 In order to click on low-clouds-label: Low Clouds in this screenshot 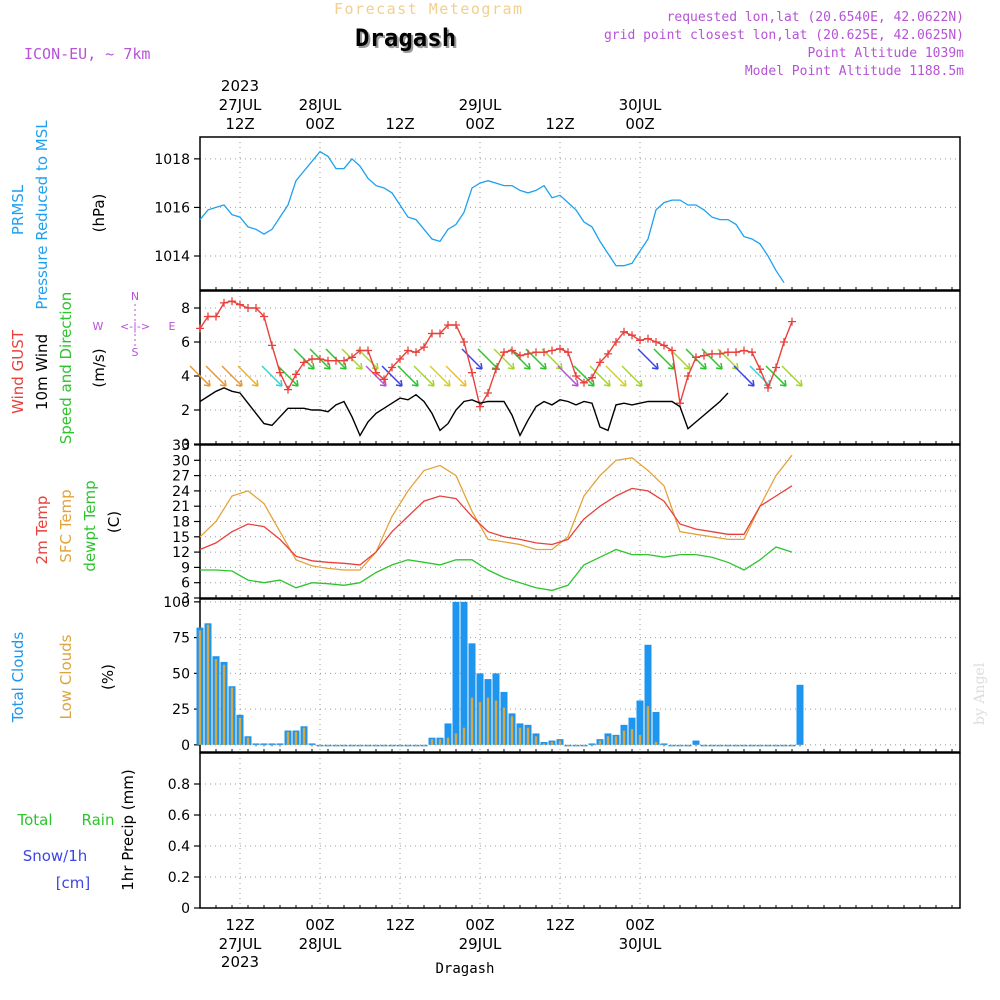, I will do `click(66, 676)`.